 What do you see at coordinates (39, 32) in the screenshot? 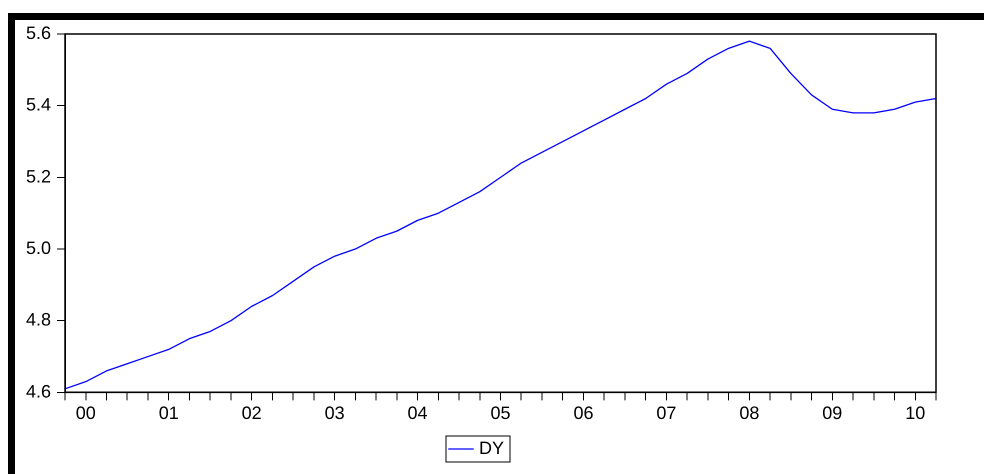
I see `y-tick-label: 5.6` at bounding box center [39, 32].